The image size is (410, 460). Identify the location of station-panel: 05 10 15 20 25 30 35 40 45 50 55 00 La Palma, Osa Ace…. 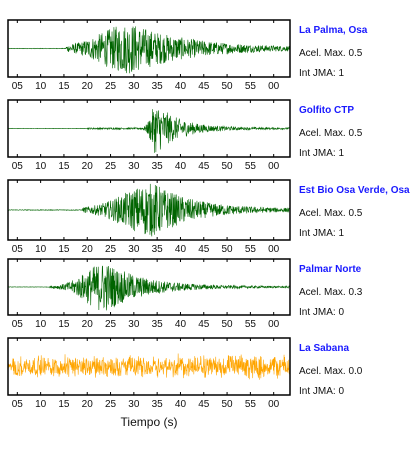
(187, 55).